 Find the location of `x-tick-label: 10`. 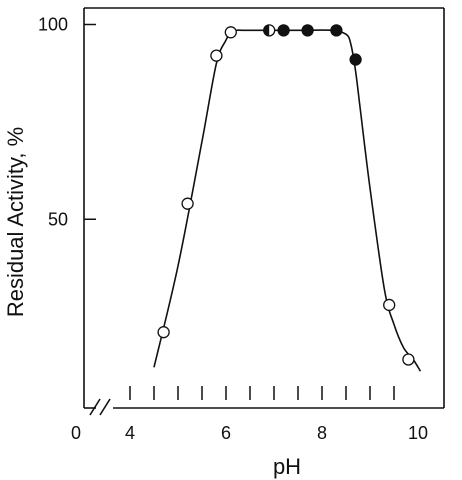

x-tick-label: 10 is located at coordinates (418, 433).